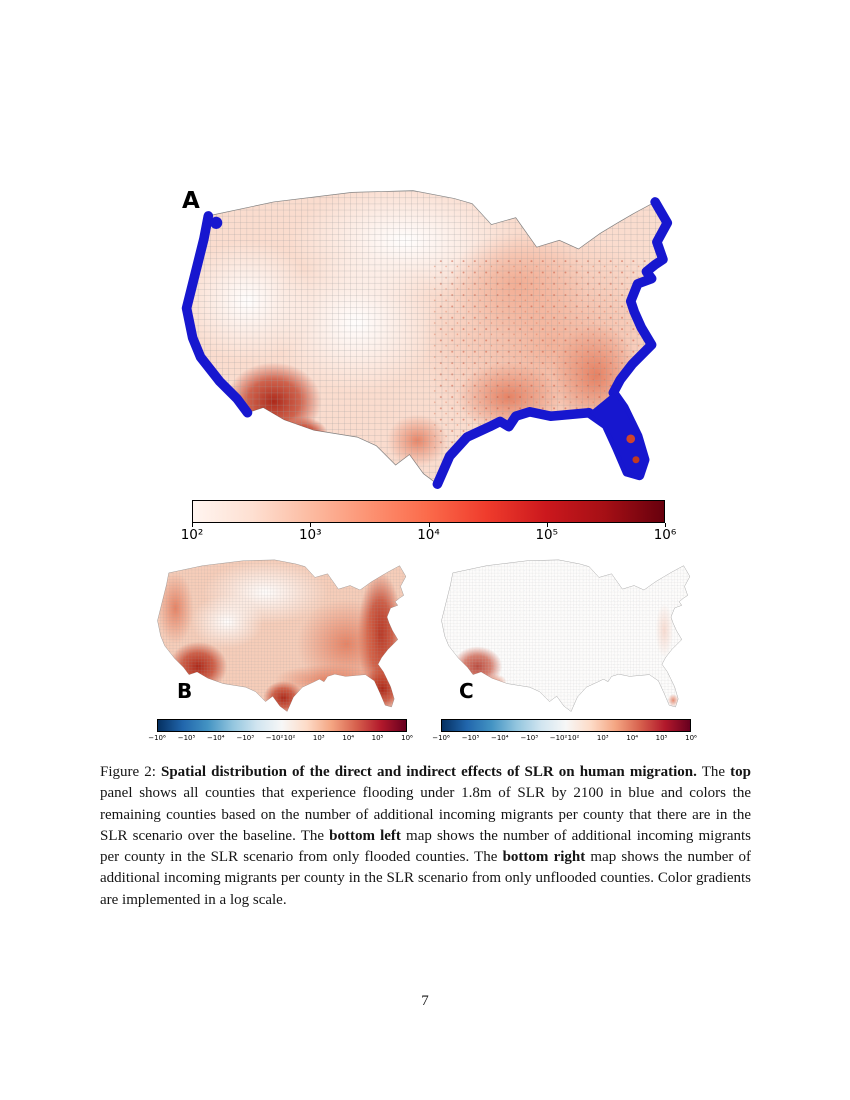  Describe the element at coordinates (282, 725) in the screenshot. I see `colorbar-bottom-left-diverging` at that location.